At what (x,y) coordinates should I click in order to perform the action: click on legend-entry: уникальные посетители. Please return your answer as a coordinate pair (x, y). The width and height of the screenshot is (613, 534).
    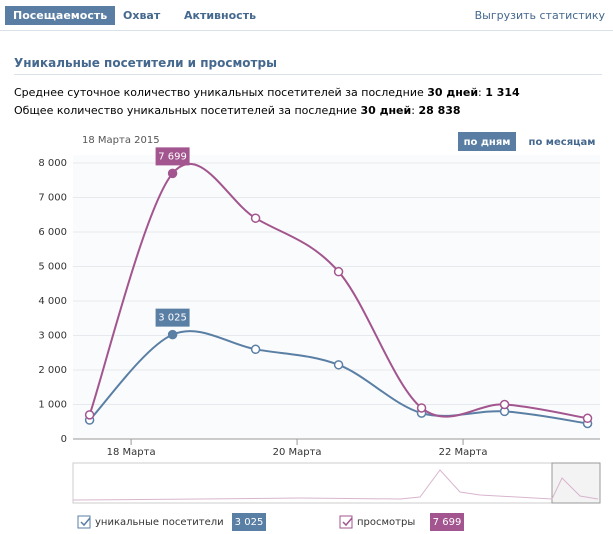
    Looking at the image, I should click on (159, 522).